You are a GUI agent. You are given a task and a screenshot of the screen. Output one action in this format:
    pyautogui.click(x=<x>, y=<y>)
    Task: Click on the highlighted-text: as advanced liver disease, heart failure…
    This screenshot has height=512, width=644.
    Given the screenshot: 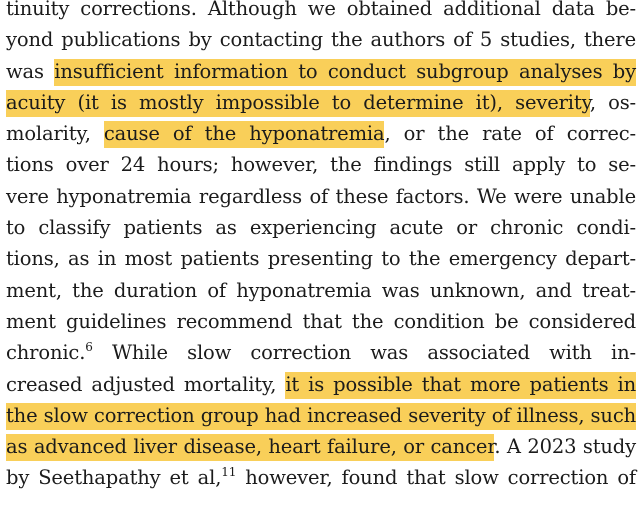 What is the action you would take?
    pyautogui.click(x=250, y=448)
    